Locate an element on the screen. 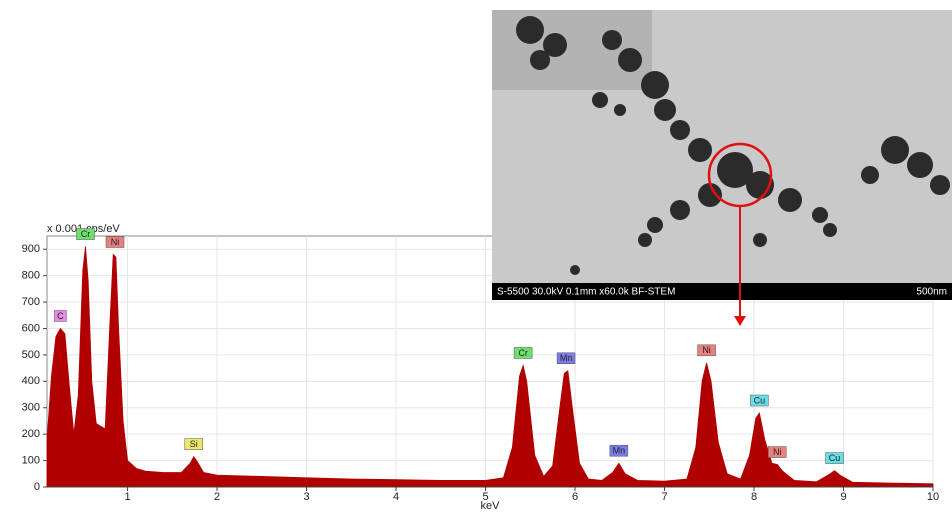  x-tick-label: 7 is located at coordinates (664, 497).